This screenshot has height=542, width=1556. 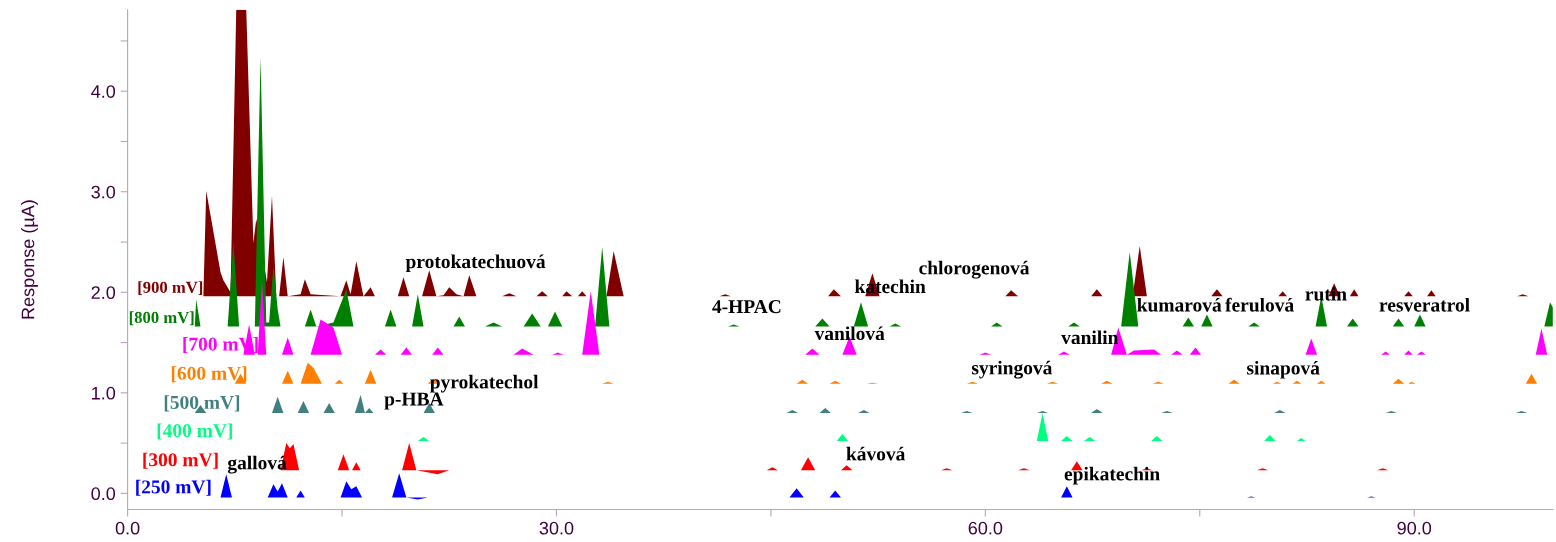 I want to click on y-tick-label: 2.0, so click(x=103, y=293).